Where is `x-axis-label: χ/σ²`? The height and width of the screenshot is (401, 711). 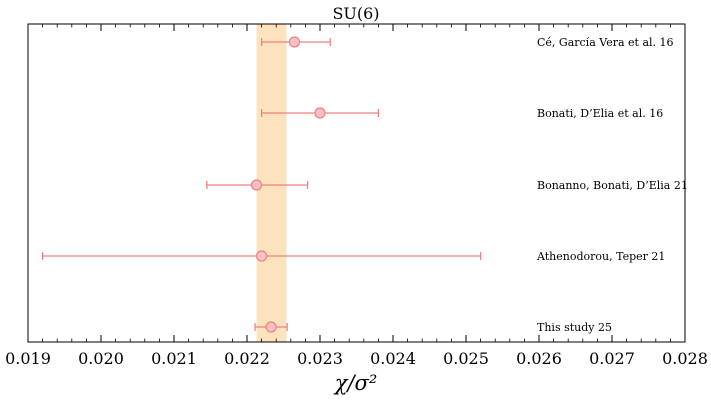
x-axis-label: χ/σ² is located at coordinates (355, 383).